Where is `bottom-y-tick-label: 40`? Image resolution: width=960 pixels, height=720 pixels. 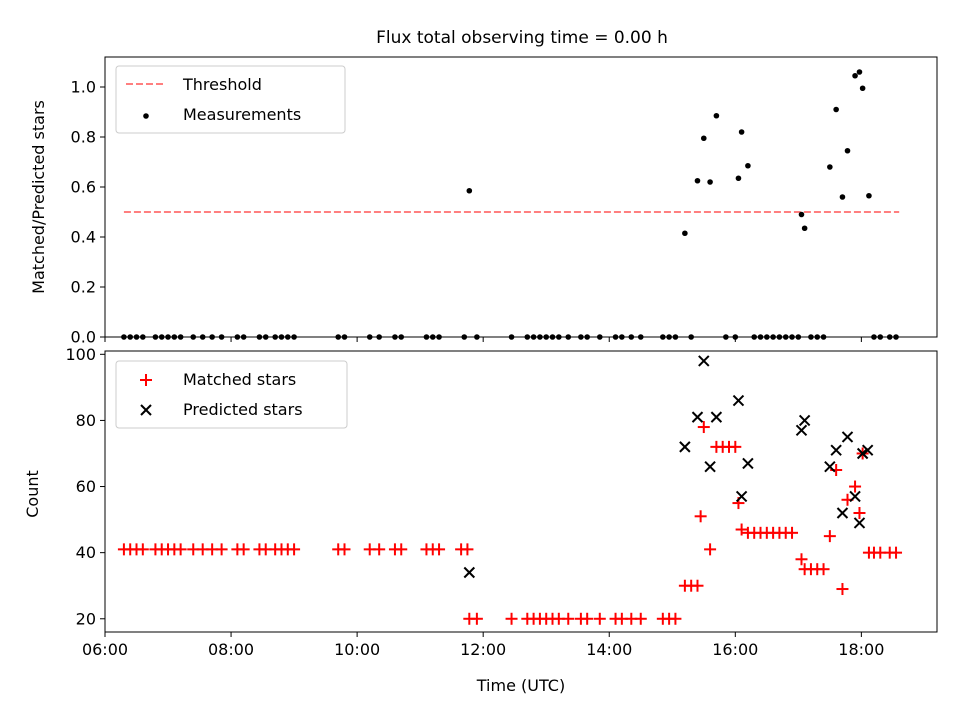 bottom-y-tick-label: 40 is located at coordinates (86, 552).